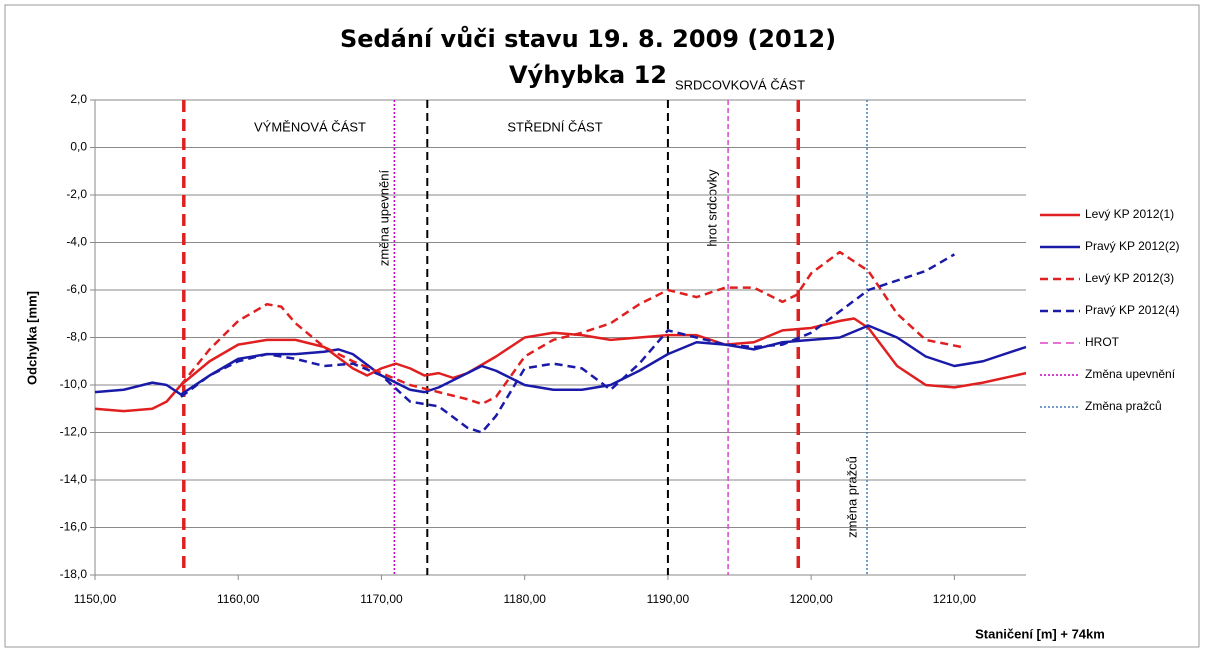 This screenshot has width=1206, height=652. I want to click on y-tick-label: -12,0, so click(74, 432).